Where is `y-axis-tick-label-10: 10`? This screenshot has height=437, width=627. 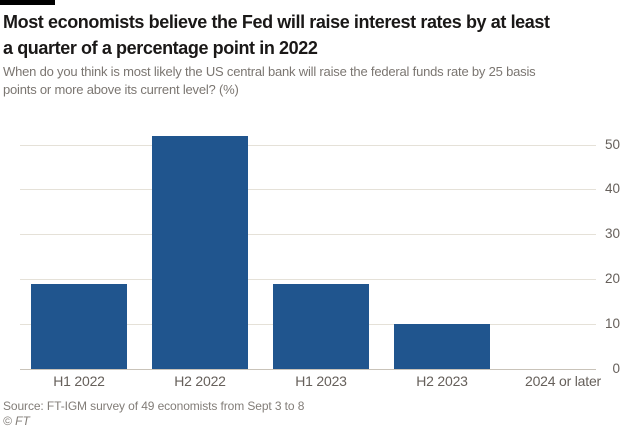 y-axis-tick-label-10: 10 is located at coordinates (612, 324).